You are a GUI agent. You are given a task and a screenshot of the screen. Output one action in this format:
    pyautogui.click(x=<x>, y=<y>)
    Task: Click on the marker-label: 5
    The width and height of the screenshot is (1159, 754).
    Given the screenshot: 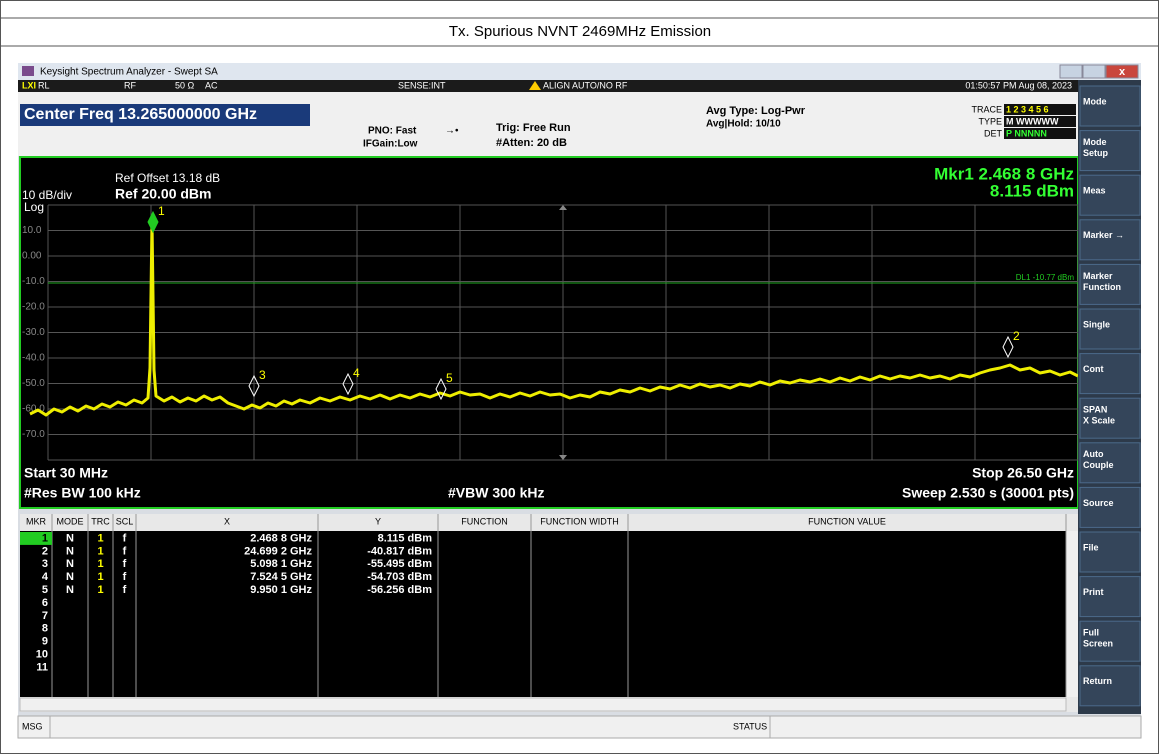 What is the action you would take?
    pyautogui.click(x=449, y=378)
    